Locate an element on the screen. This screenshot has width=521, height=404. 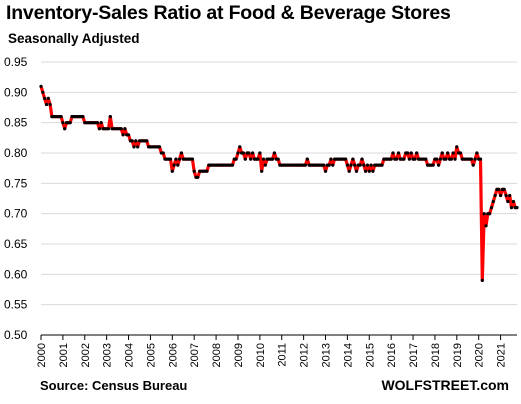
y-axis-ticks: 0.95 0.90 0.85 0.80 0.75 0.70 0.65 0.60 0.55 0.50 is located at coordinates (16, 198).